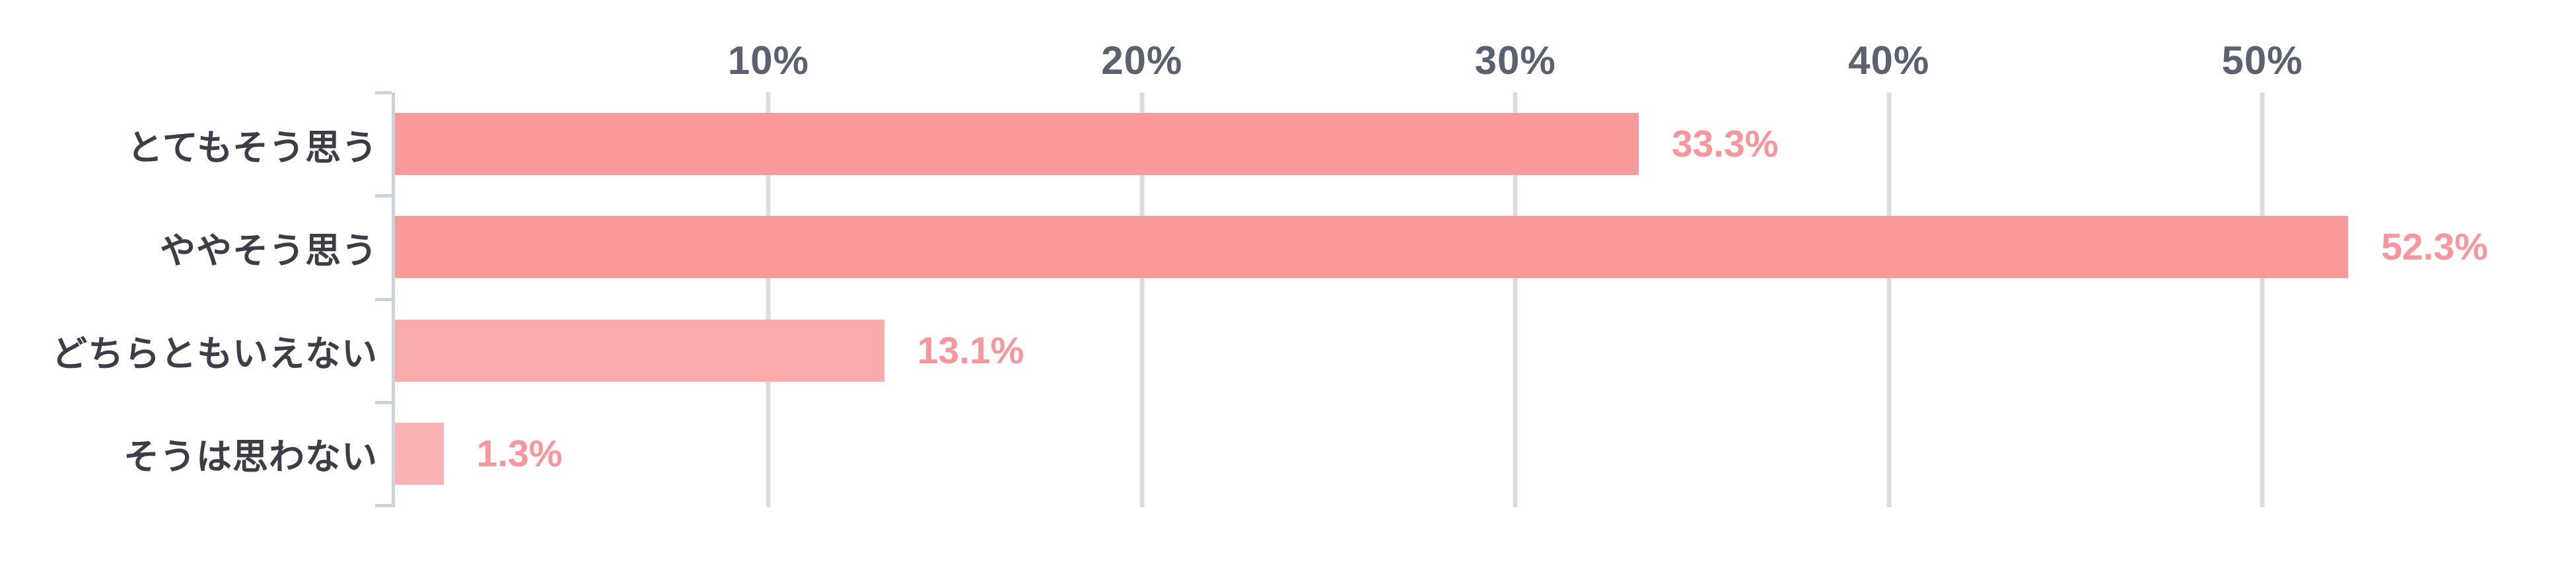  I want to click on category-label: ややそう思う, so click(269, 251).